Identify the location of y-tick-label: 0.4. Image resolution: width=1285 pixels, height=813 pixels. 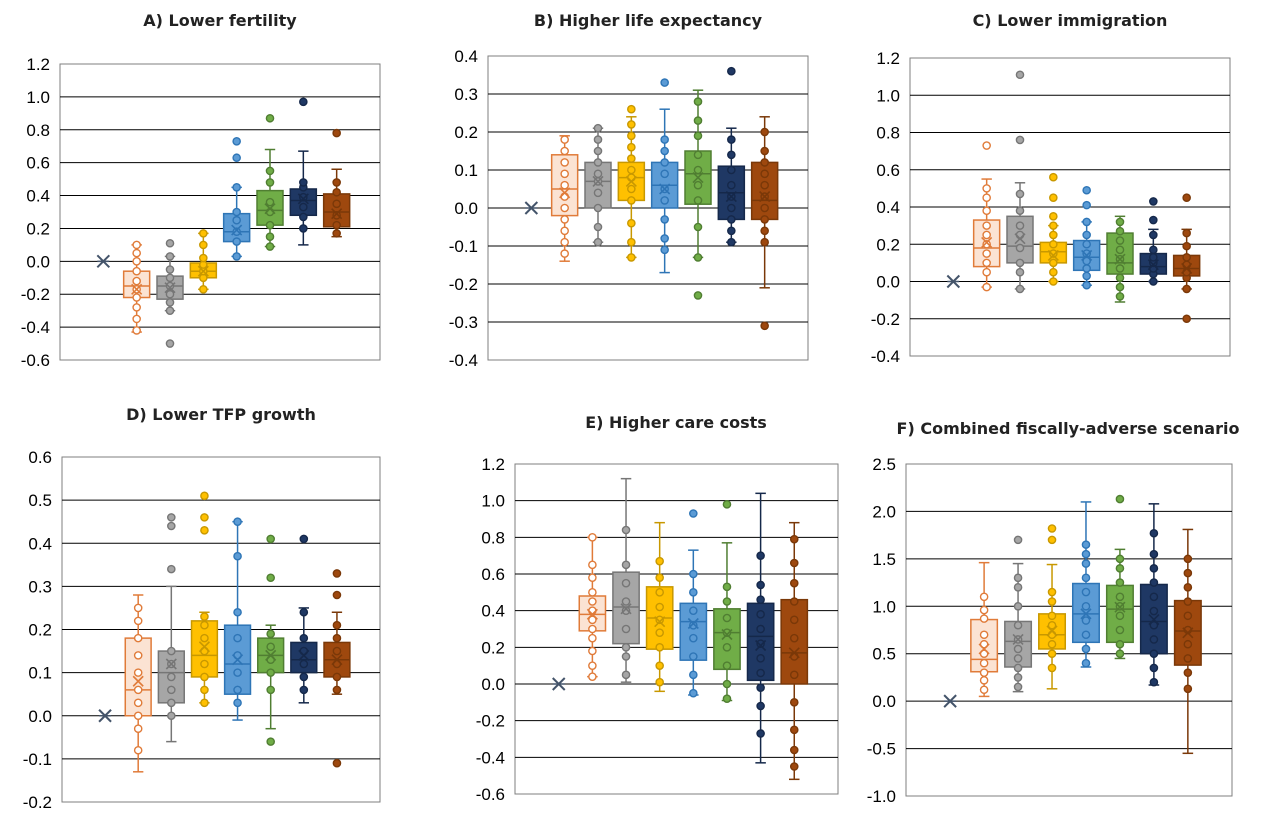
(40, 543).